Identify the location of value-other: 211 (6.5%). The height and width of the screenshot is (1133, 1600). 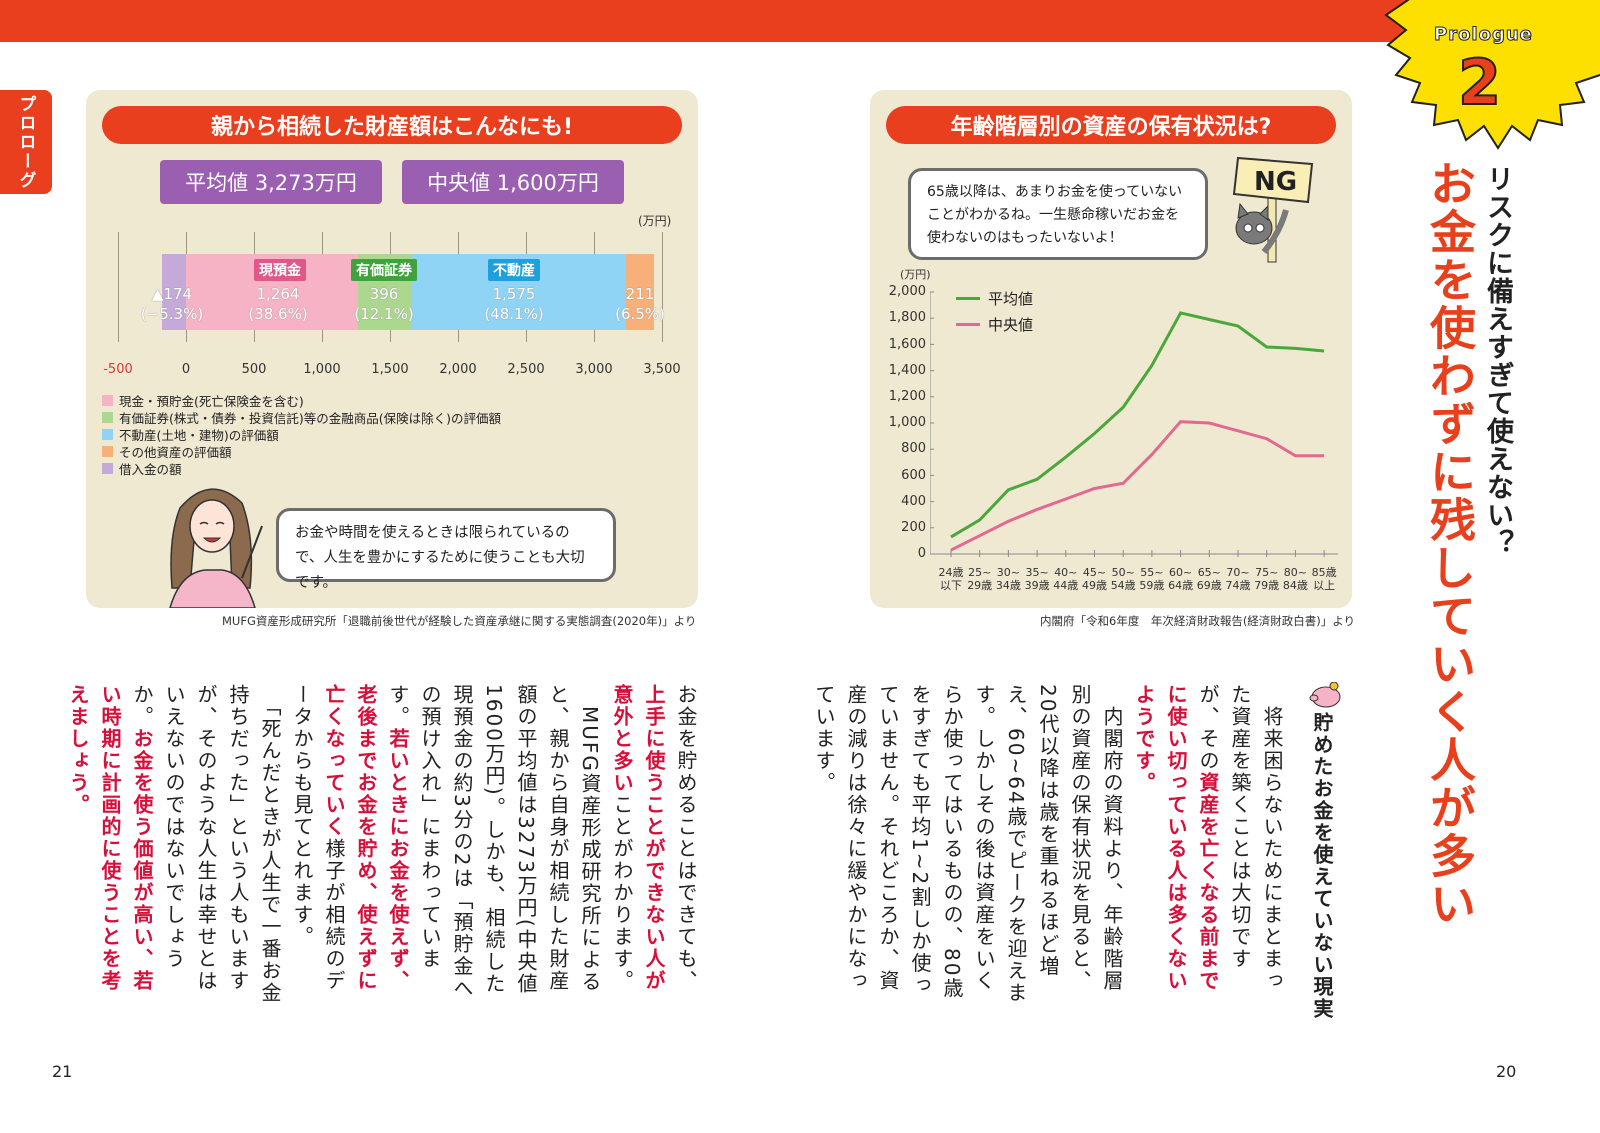
(640, 304).